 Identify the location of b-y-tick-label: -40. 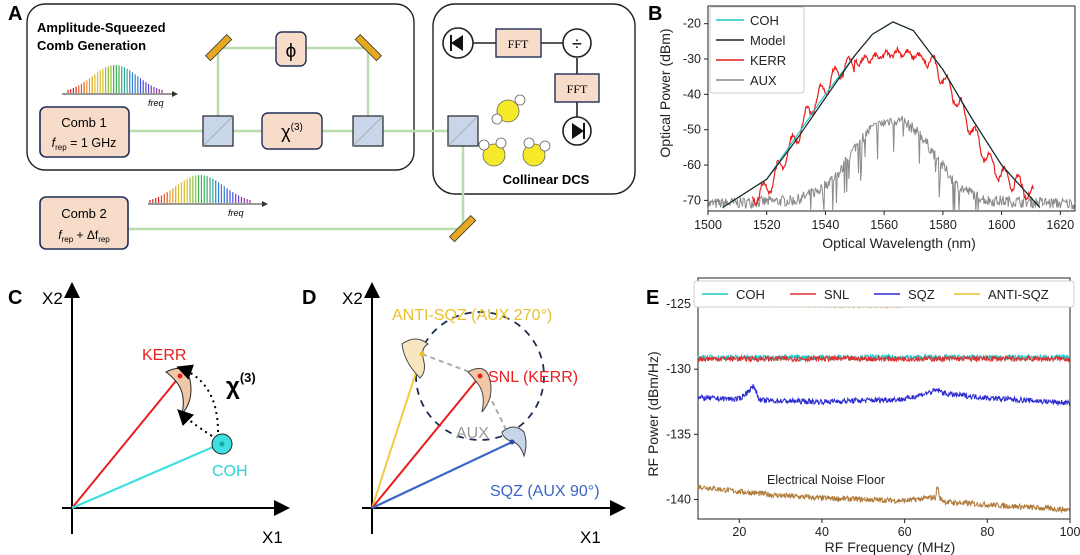
(692, 94).